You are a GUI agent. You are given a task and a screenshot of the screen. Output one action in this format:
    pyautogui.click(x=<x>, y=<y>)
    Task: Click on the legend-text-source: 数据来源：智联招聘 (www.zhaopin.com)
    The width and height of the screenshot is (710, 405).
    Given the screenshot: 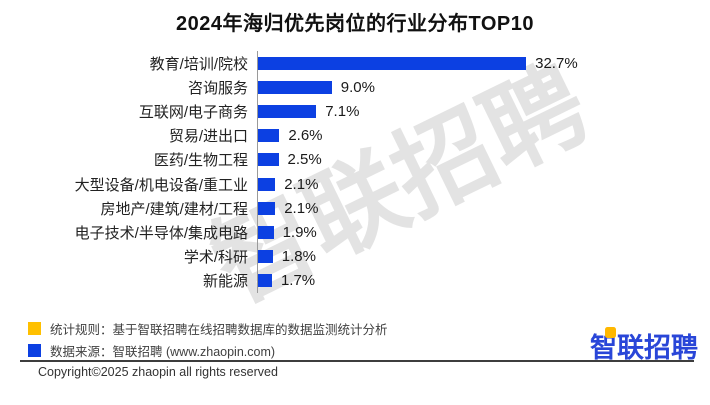 What is the action you would take?
    pyautogui.click(x=163, y=351)
    